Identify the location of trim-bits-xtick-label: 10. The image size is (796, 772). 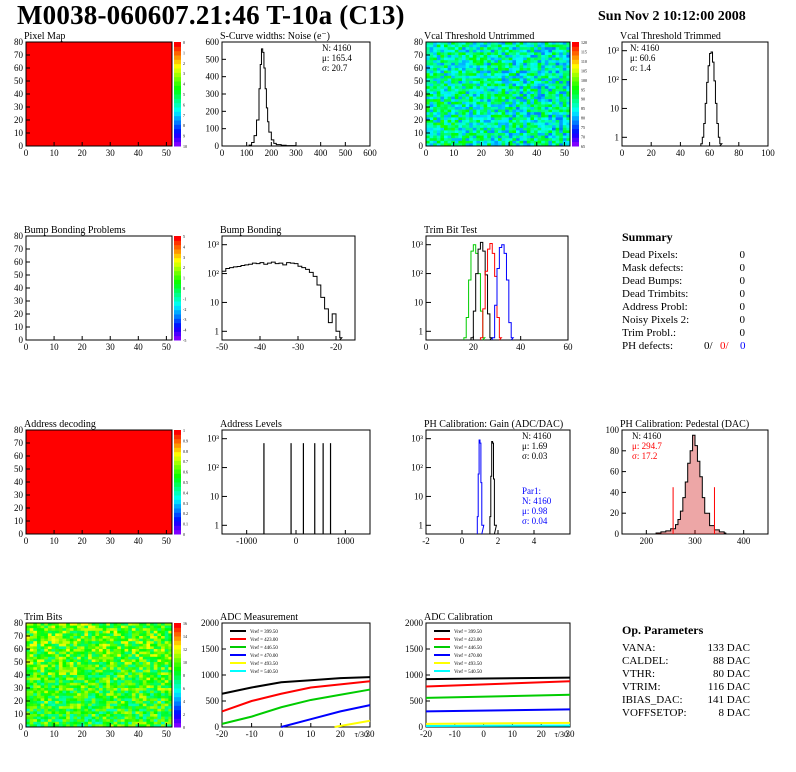
(55, 734).